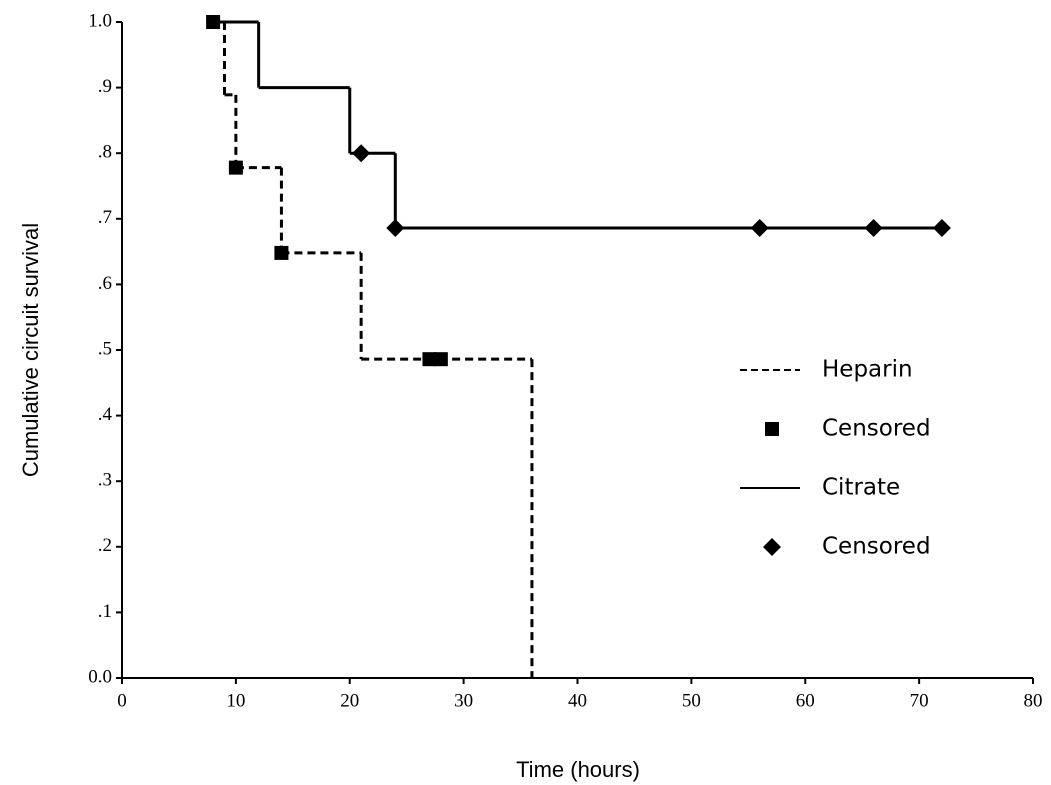  What do you see at coordinates (122, 700) in the screenshot?
I see `x-tick-label: 0` at bounding box center [122, 700].